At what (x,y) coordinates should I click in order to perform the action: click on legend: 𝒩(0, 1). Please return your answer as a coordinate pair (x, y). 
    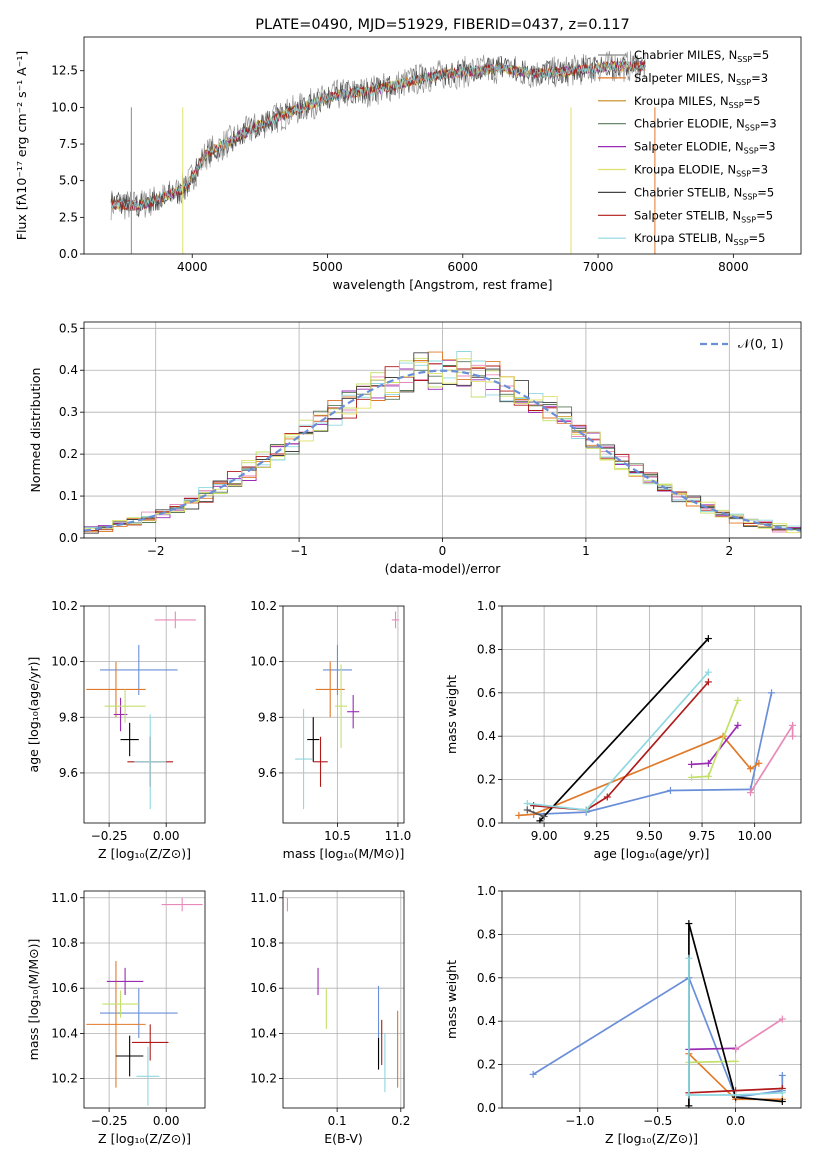
    Looking at the image, I should click on (742, 343).